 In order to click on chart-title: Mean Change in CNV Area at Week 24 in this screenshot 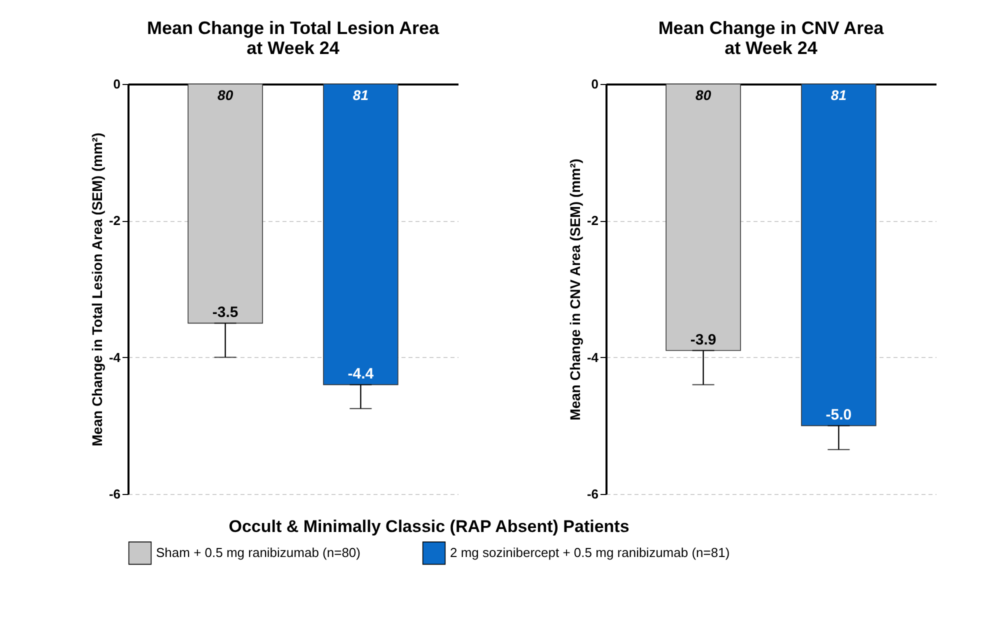, I will do `click(771, 38)`.